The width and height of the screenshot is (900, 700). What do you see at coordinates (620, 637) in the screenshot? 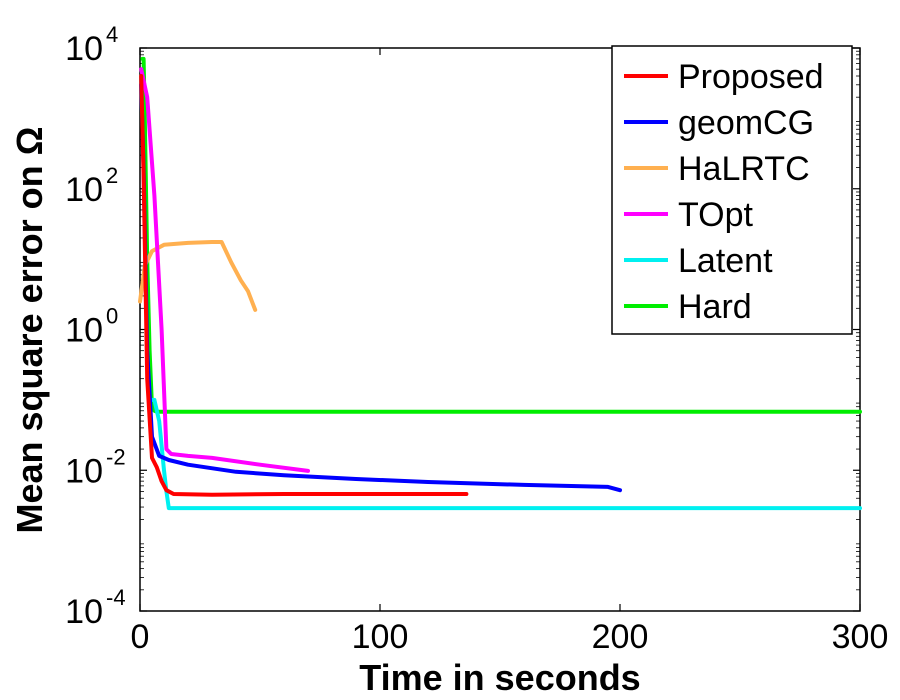
I see `x-tick-label: 200` at bounding box center [620, 637].